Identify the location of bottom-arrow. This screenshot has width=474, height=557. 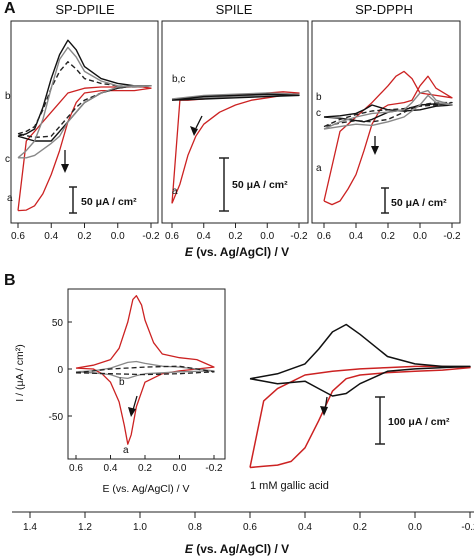
(324, 406).